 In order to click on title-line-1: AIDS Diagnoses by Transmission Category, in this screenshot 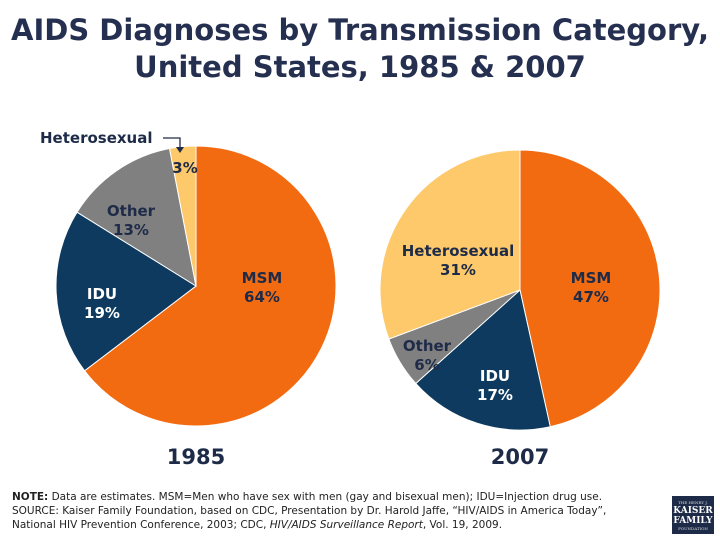, I will do `click(360, 30)`.